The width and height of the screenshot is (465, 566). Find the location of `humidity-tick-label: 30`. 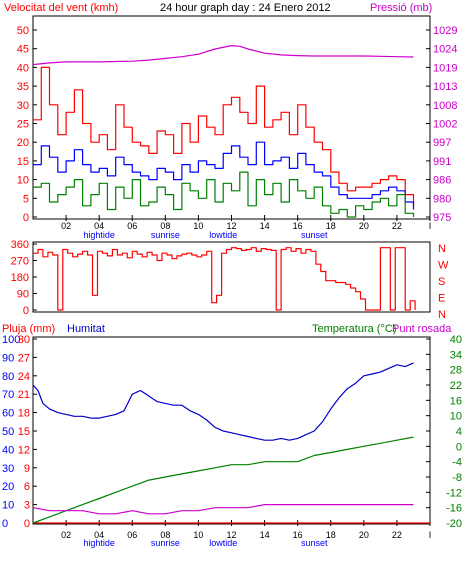

humidity-tick-label: 30 is located at coordinates (8, 469).